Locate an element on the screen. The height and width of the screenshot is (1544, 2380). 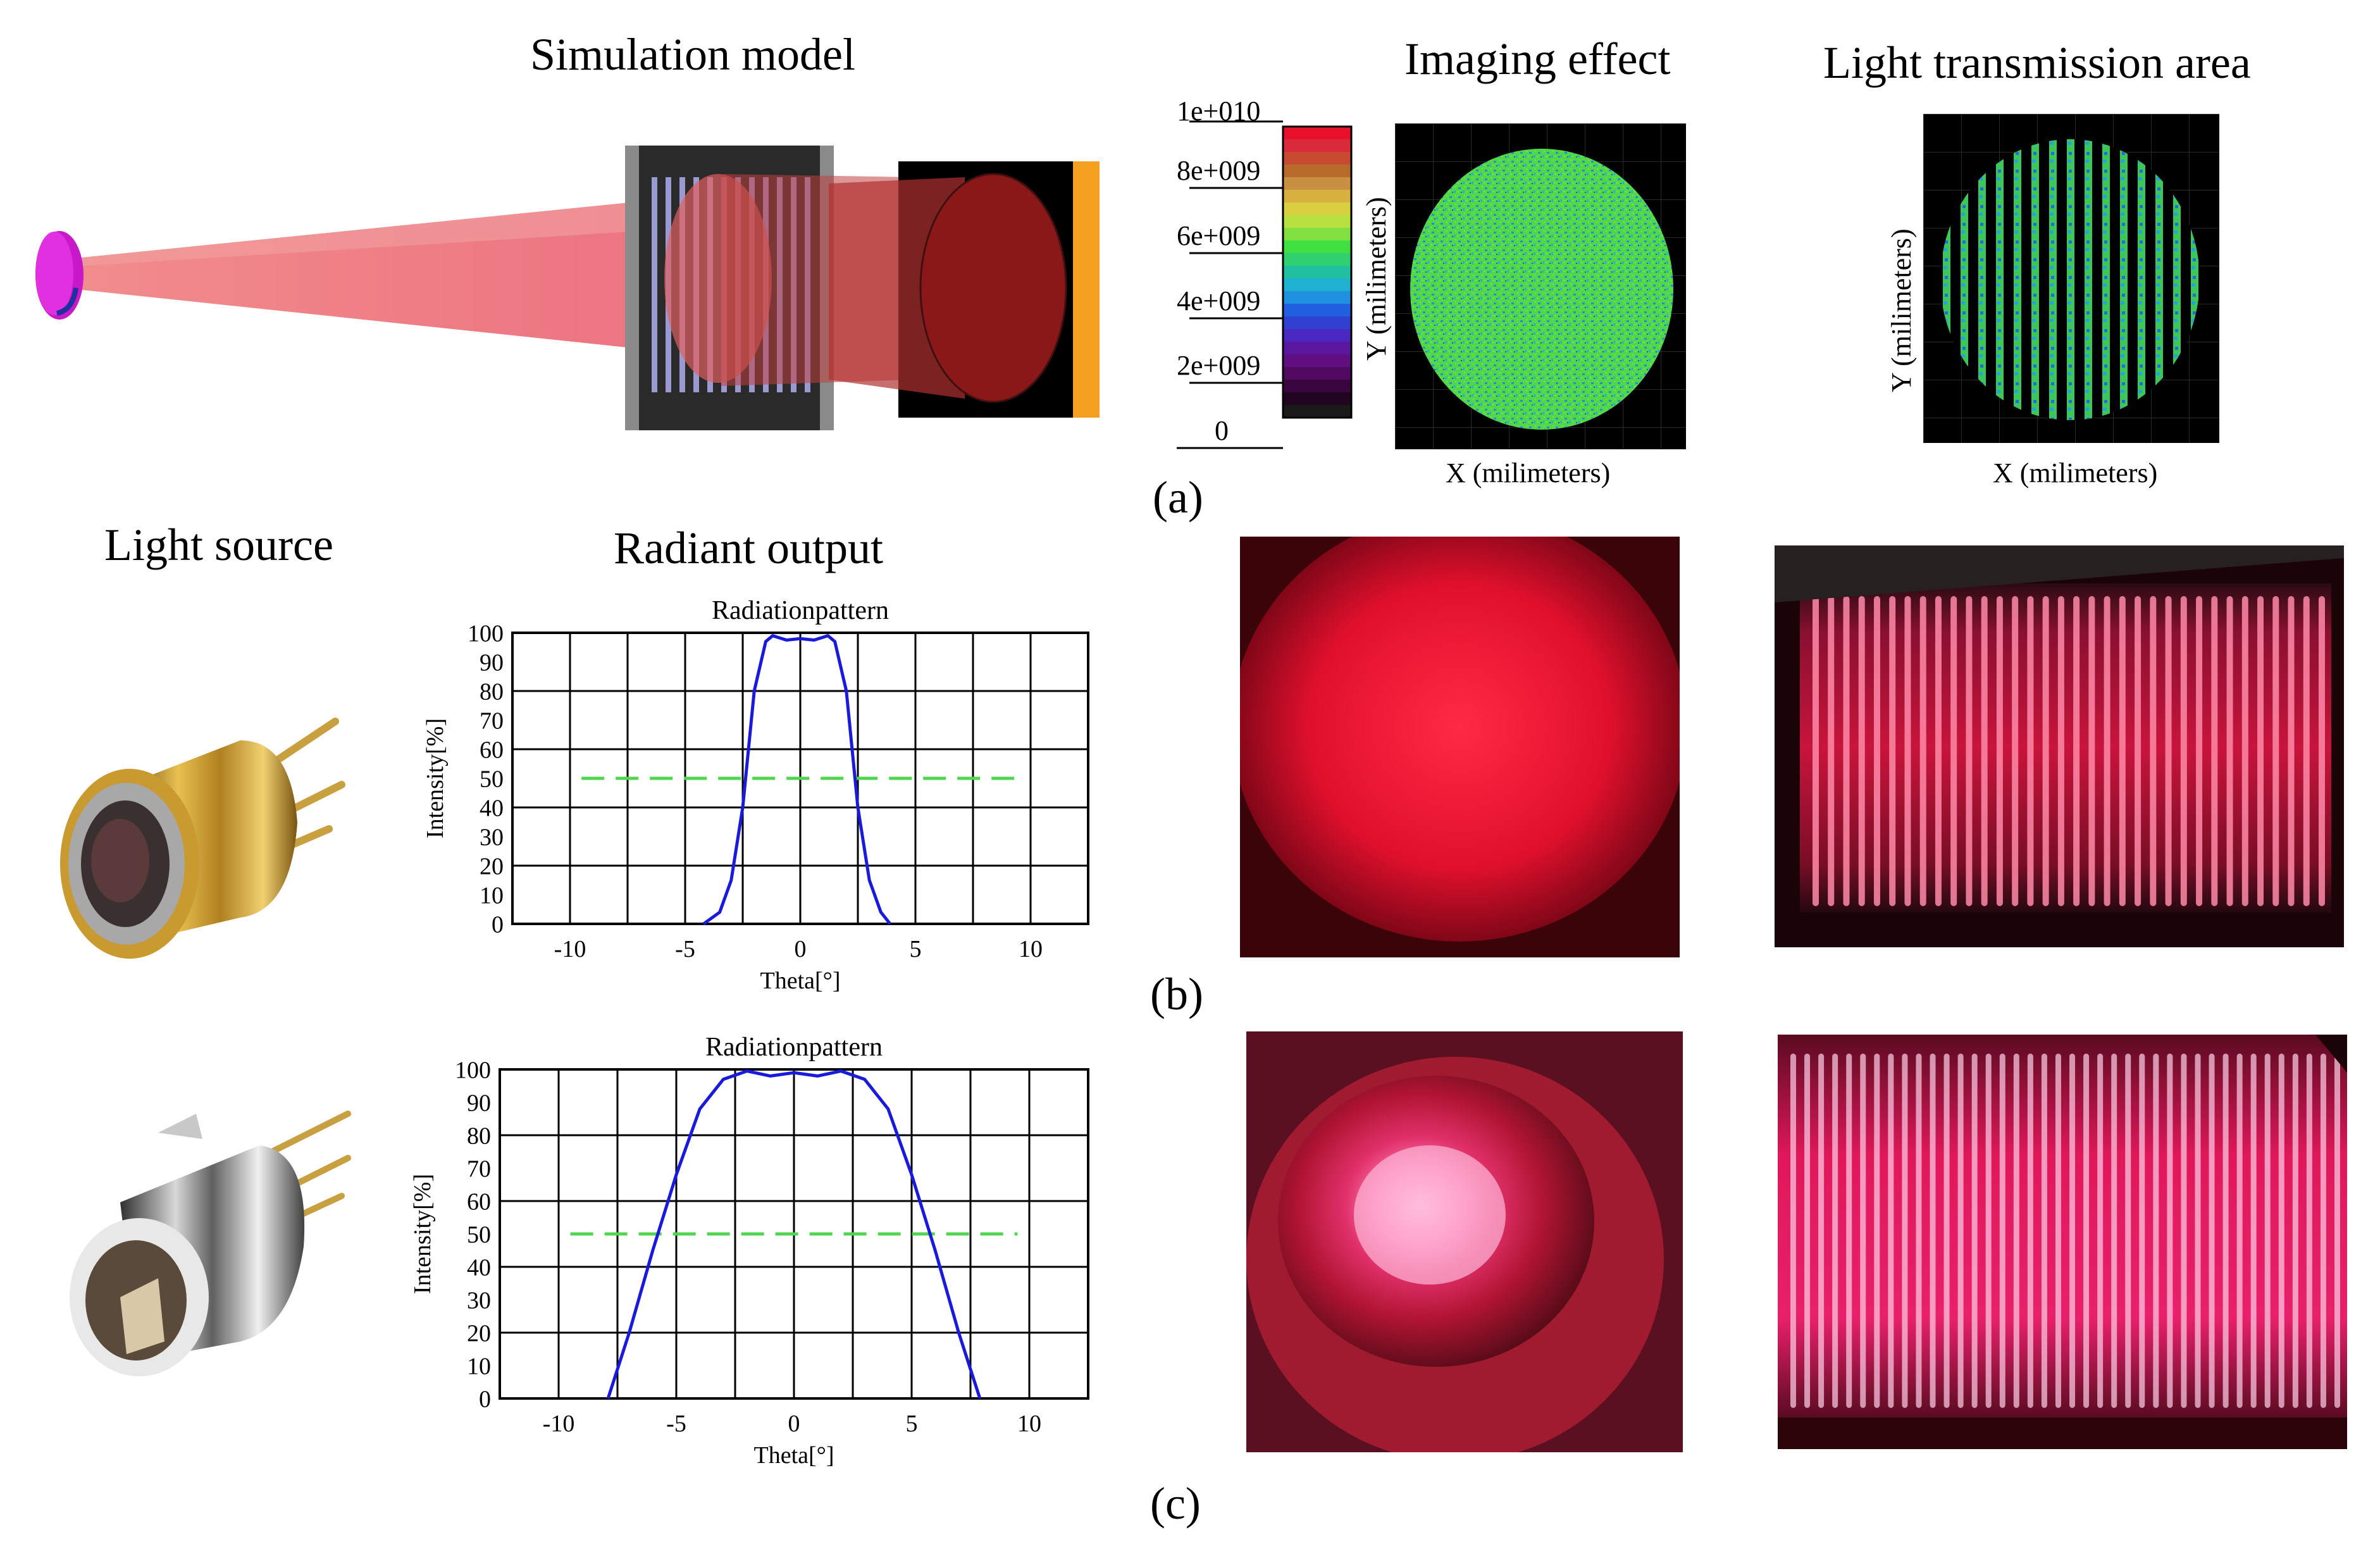
stripe-photo-b is located at coordinates (2059, 746).